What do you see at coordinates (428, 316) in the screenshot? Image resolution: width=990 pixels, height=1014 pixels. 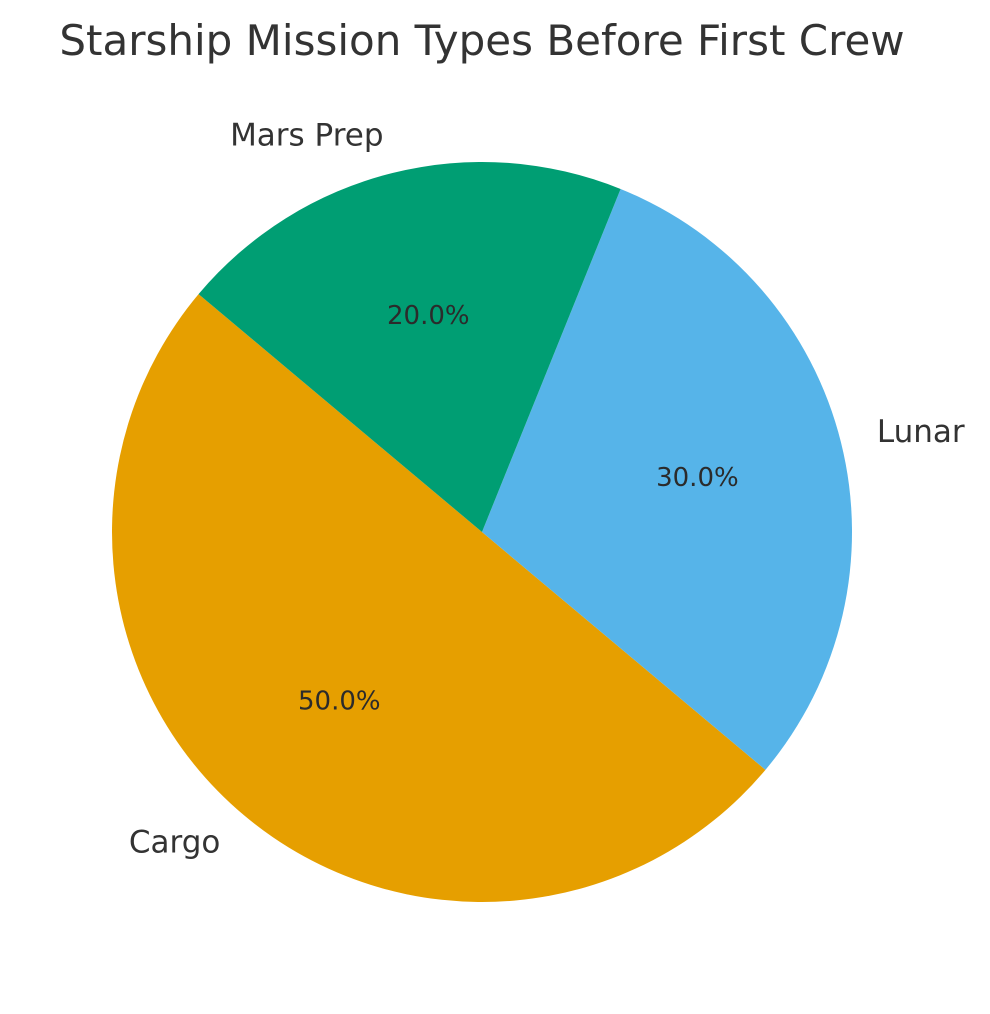 I see `percent-label-mars-prep: 20.0%` at bounding box center [428, 316].